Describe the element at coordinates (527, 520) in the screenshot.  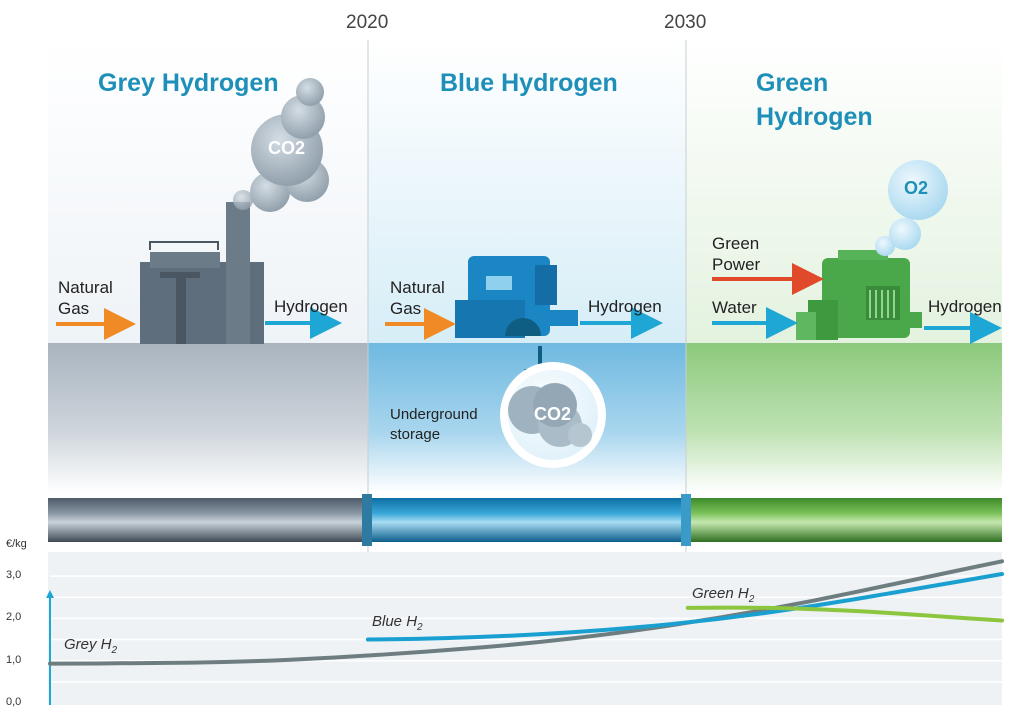
I see `blue-pipeline` at that location.